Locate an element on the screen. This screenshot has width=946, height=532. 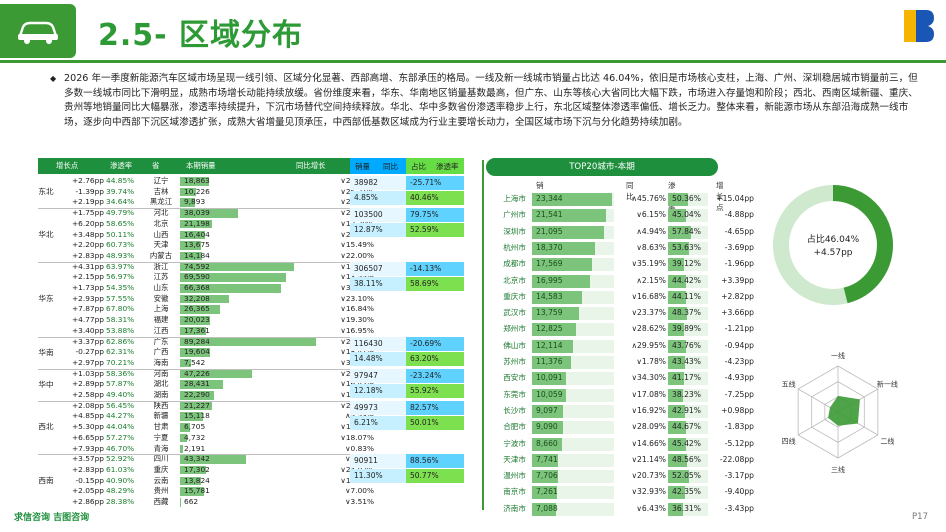
row-inc: +1.03pp is located at coordinates (87, 373).